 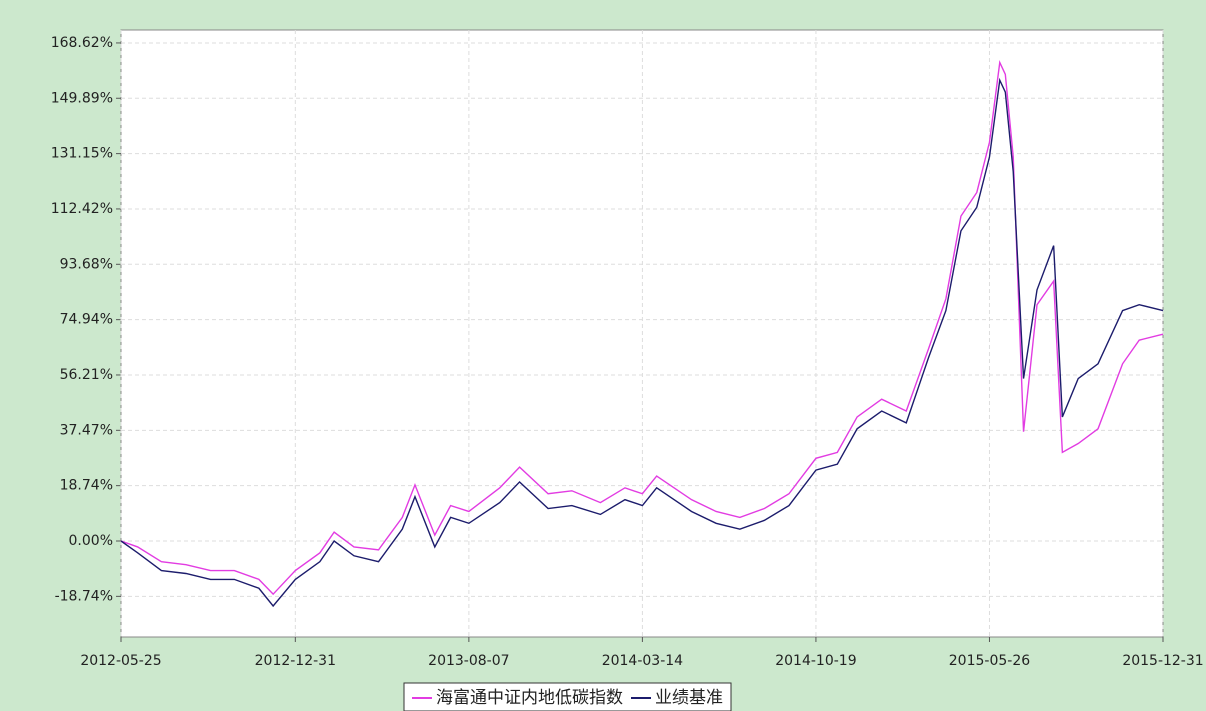 What do you see at coordinates (1162, 661) in the screenshot?
I see `x-tick-label: 2015-12-31` at bounding box center [1162, 661].